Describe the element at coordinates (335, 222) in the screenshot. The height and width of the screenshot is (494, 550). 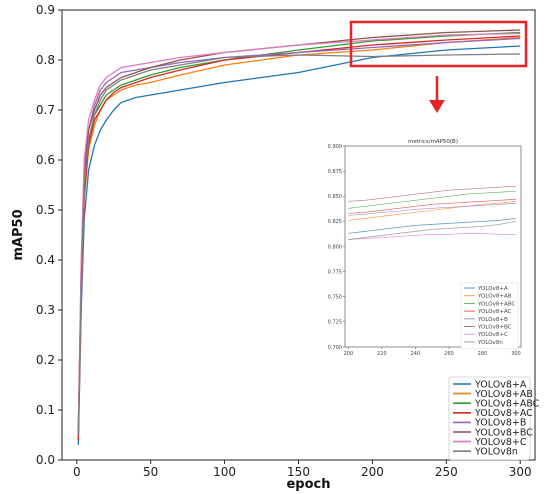
I see `inset-y-tick-label: 0.825` at that location.